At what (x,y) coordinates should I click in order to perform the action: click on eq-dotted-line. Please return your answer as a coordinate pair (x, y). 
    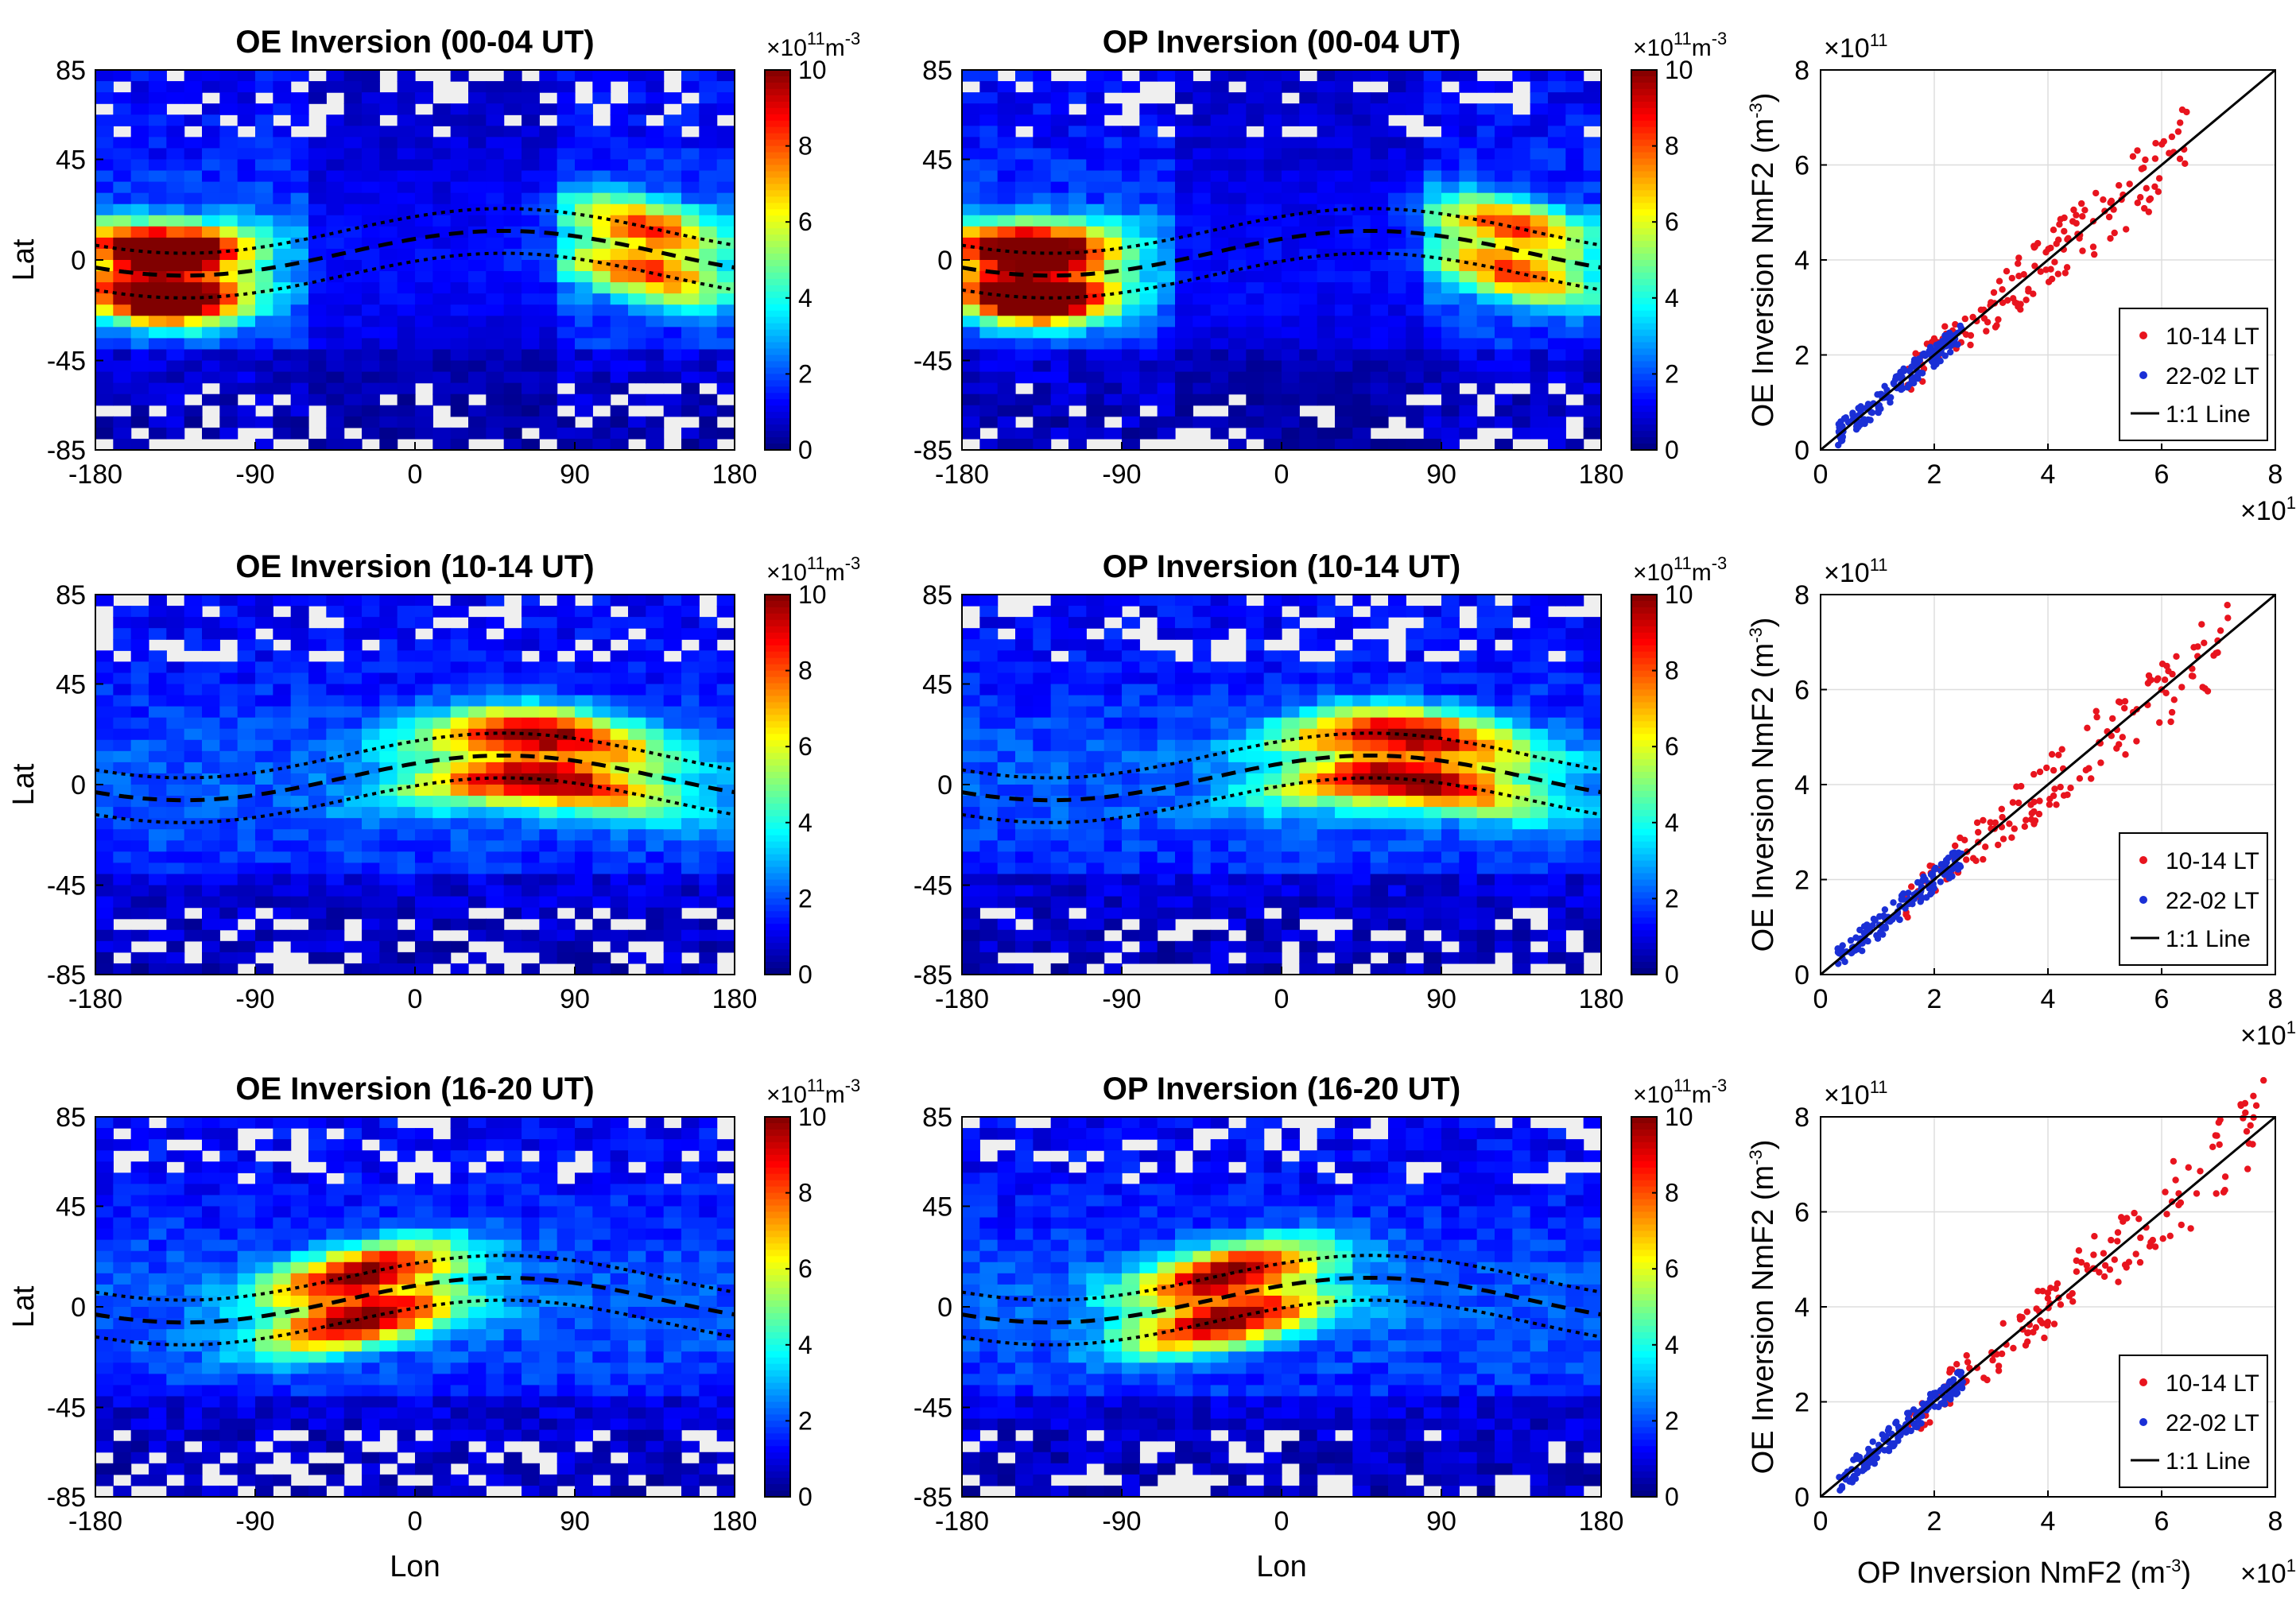
    Looking at the image, I should click on (415, 800).